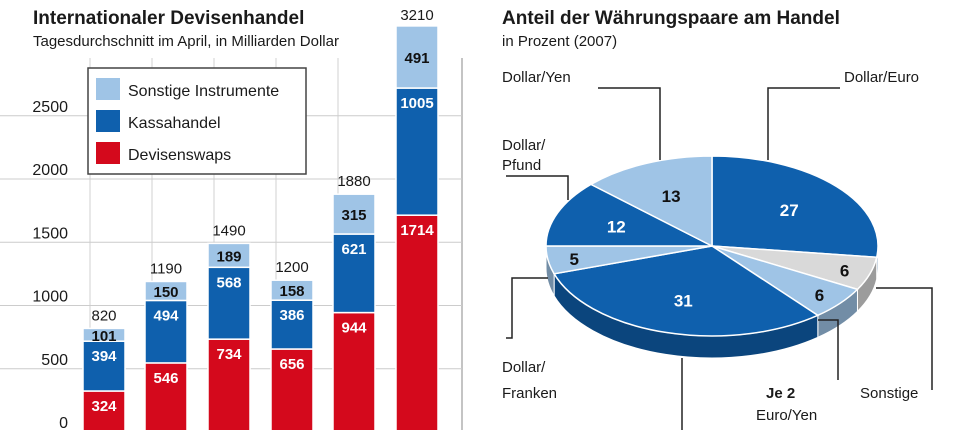 The image size is (960, 430). I want to click on bar-value-label: 734, so click(229, 354).